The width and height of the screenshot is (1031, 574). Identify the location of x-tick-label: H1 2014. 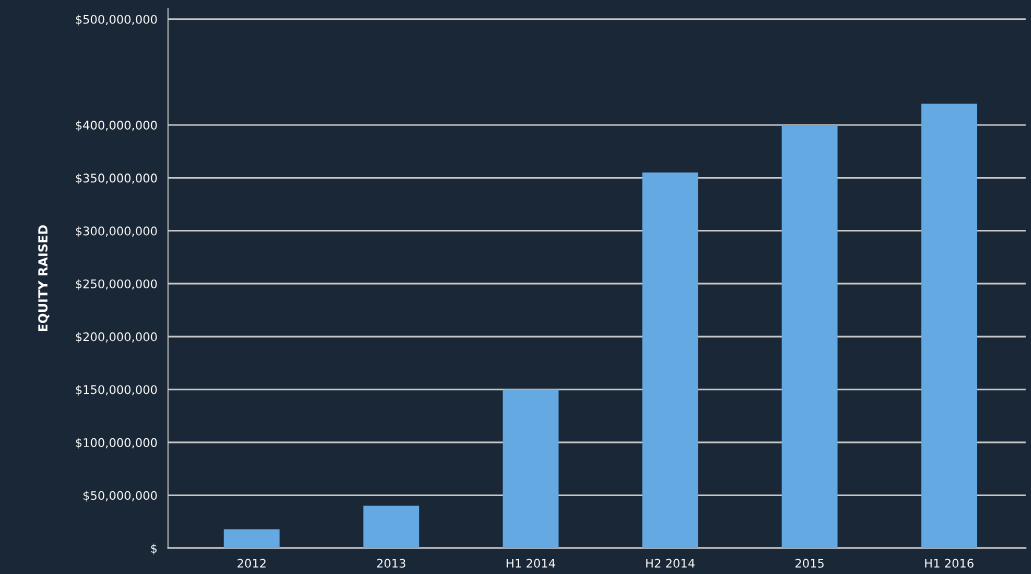
(531, 563).